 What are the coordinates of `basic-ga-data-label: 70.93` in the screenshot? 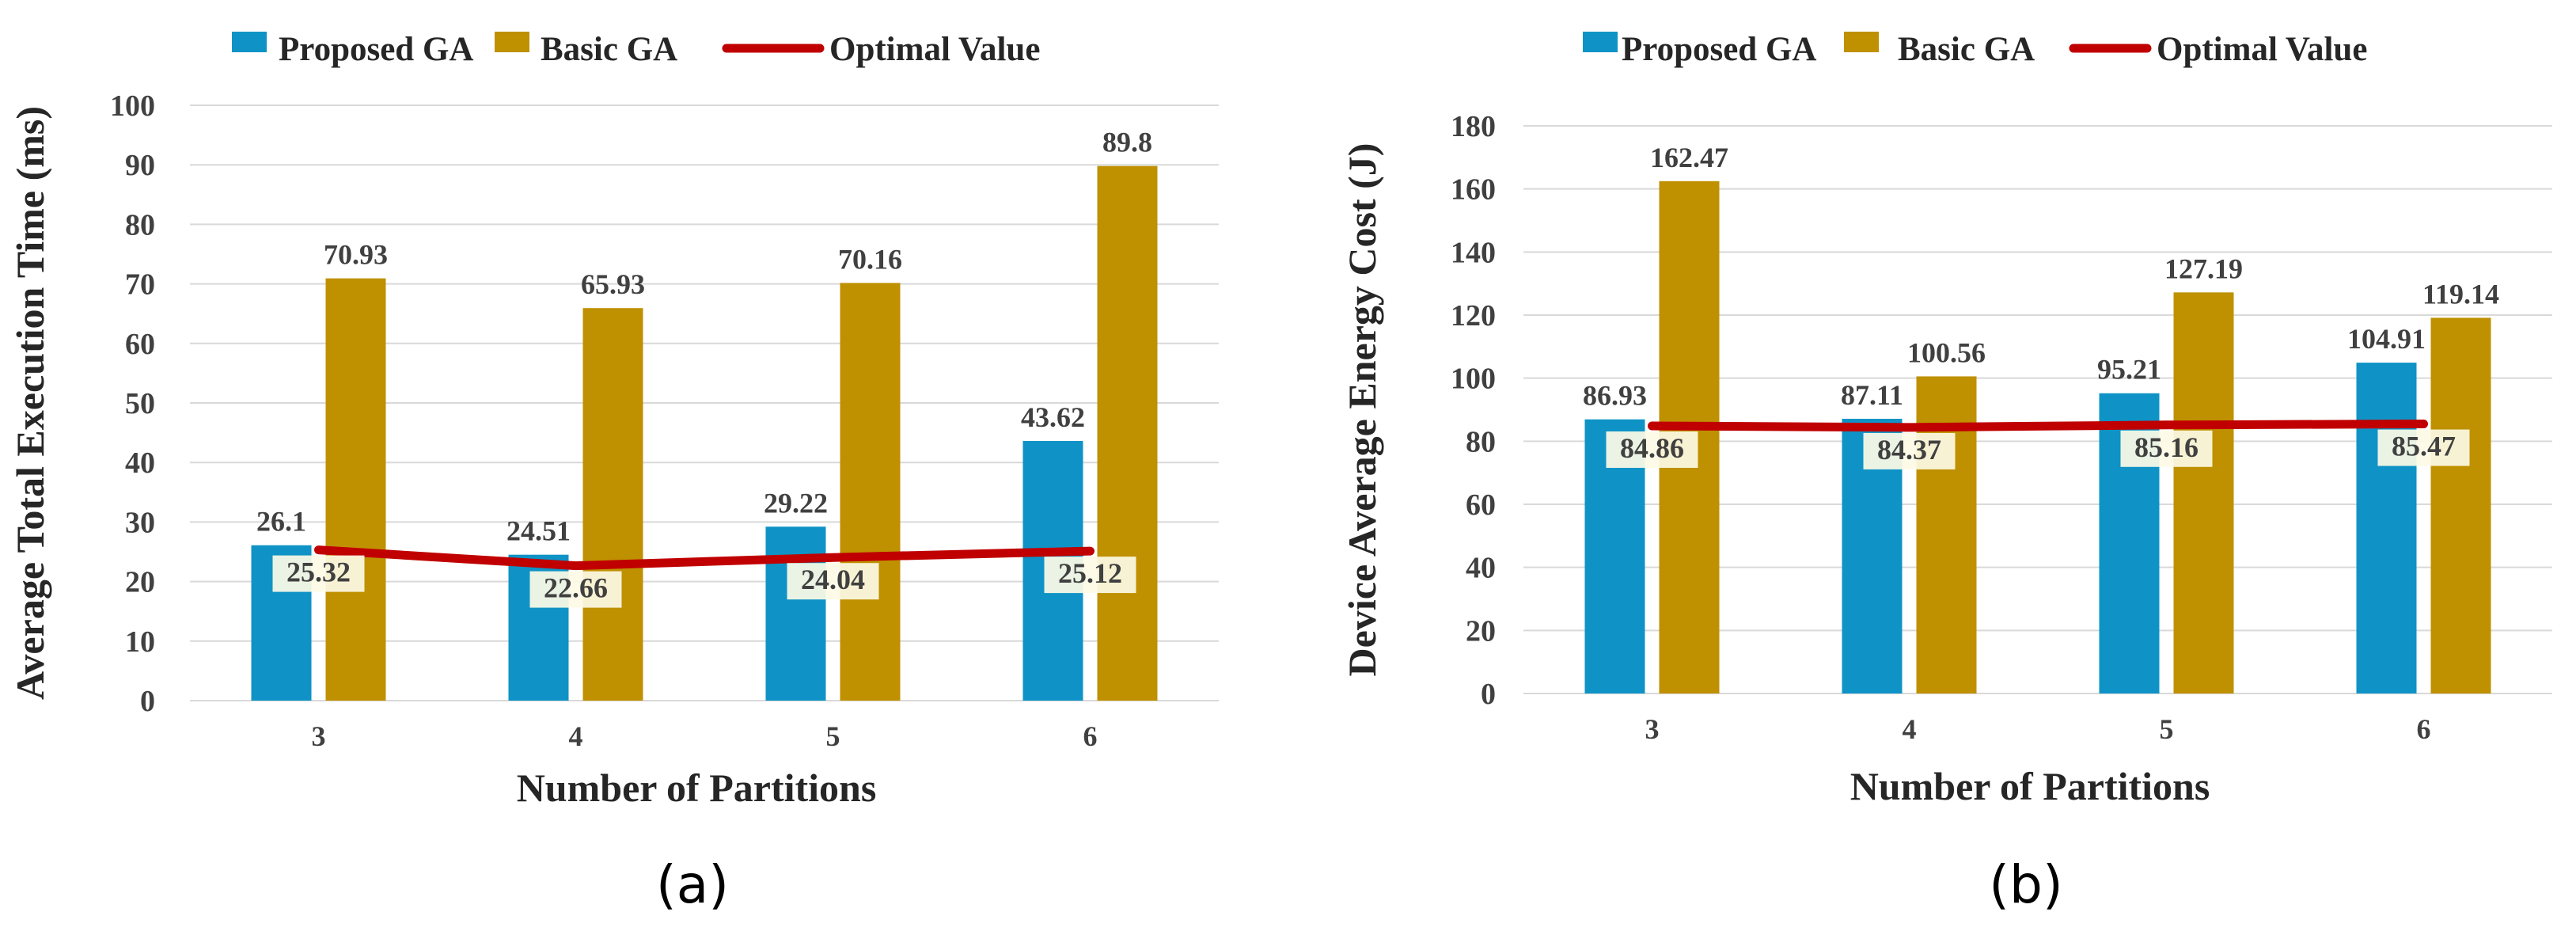 It's located at (356, 255).